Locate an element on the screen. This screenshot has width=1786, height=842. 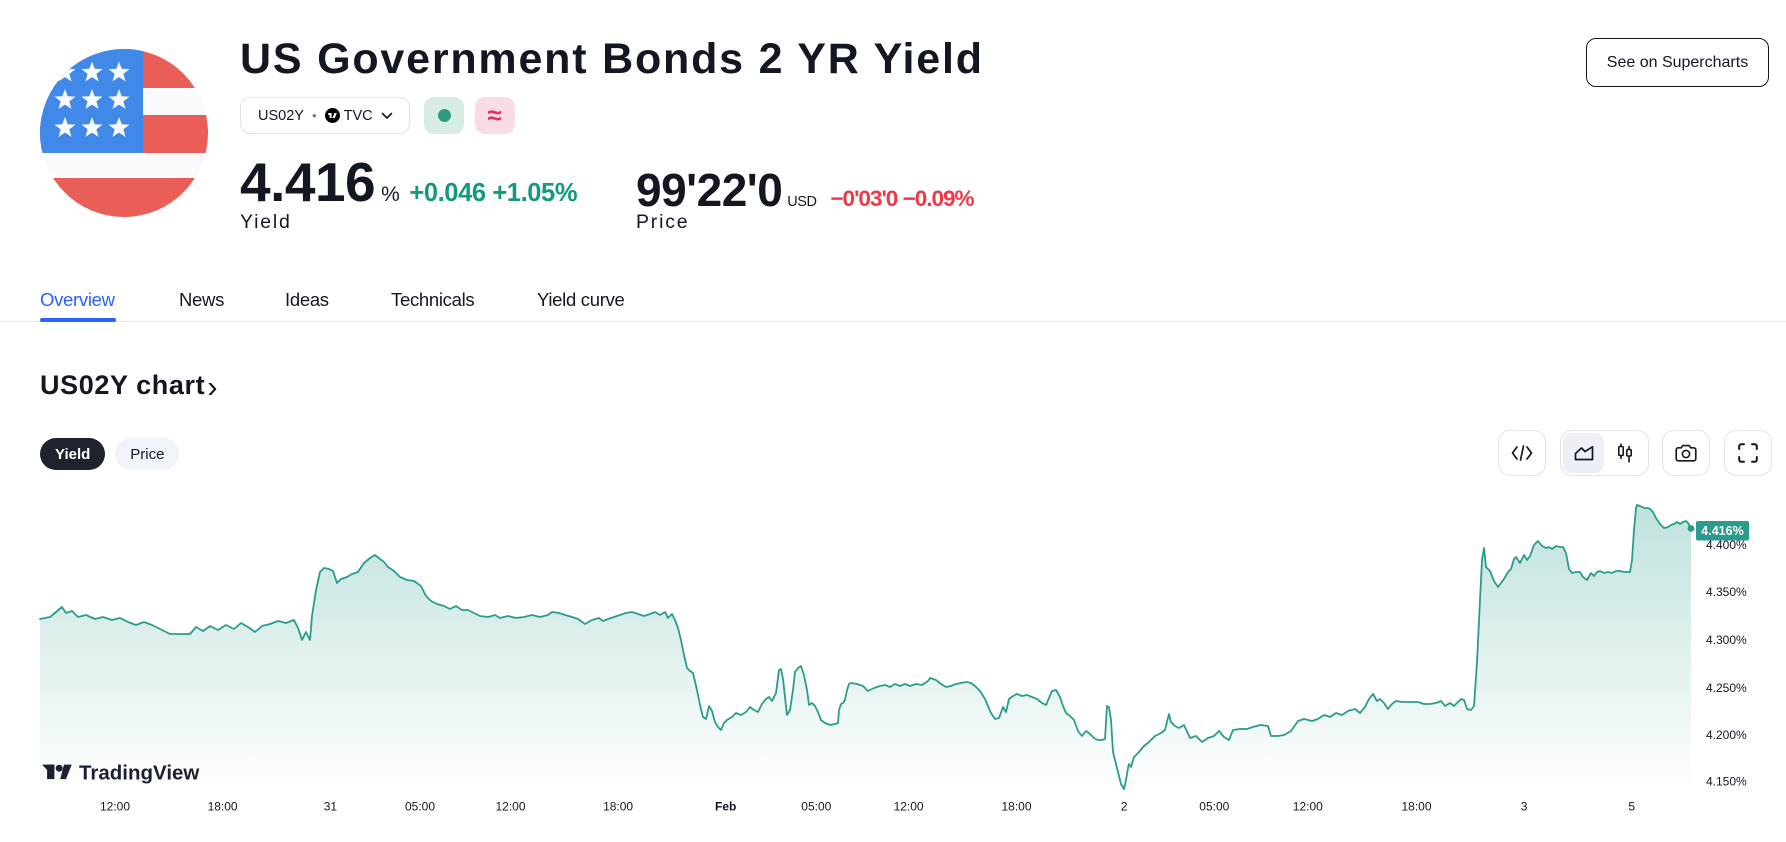
svg-text: 4.150% is located at coordinates (1726, 782).